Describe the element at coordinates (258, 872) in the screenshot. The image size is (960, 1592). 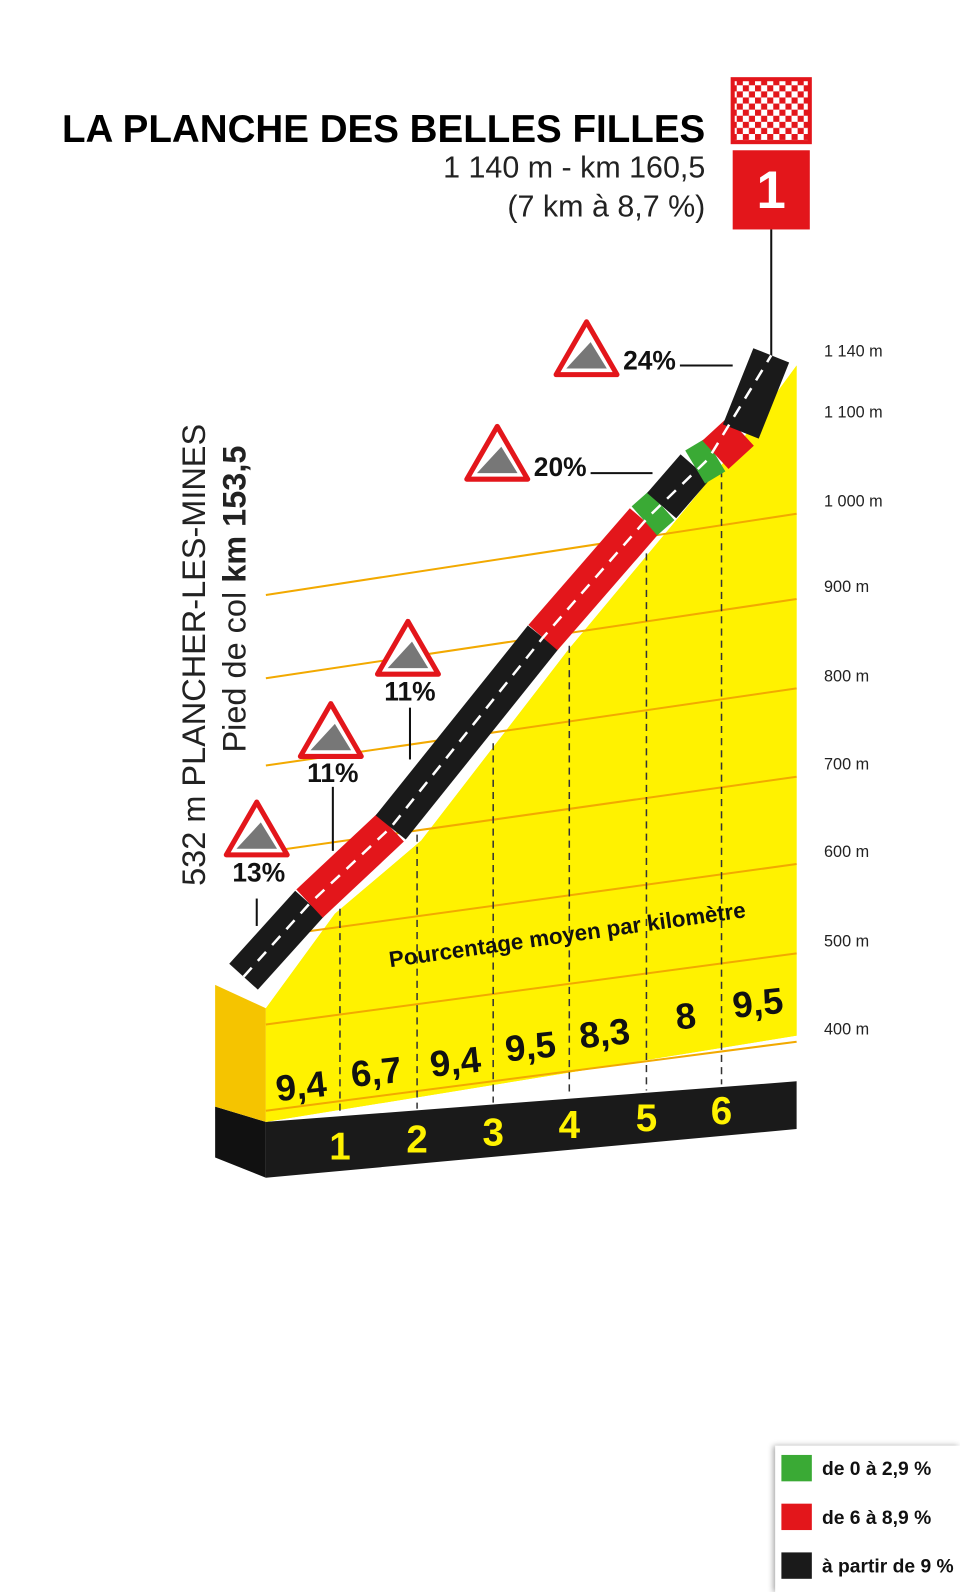
I see `sign-label: 13%` at that location.